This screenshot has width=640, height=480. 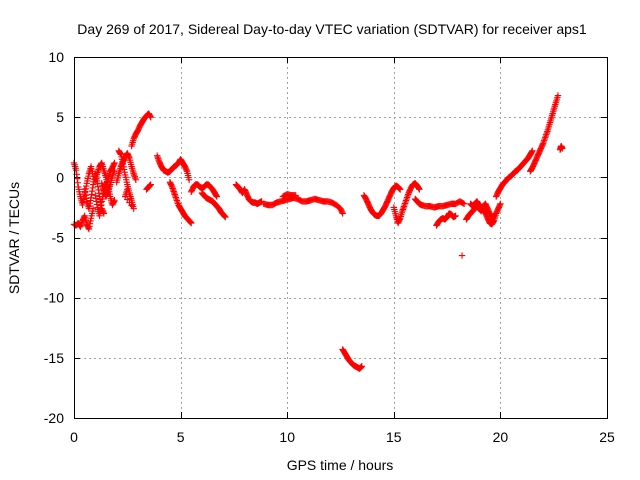 What do you see at coordinates (54, 298) in the screenshot?
I see `y-tick-label: -10` at bounding box center [54, 298].